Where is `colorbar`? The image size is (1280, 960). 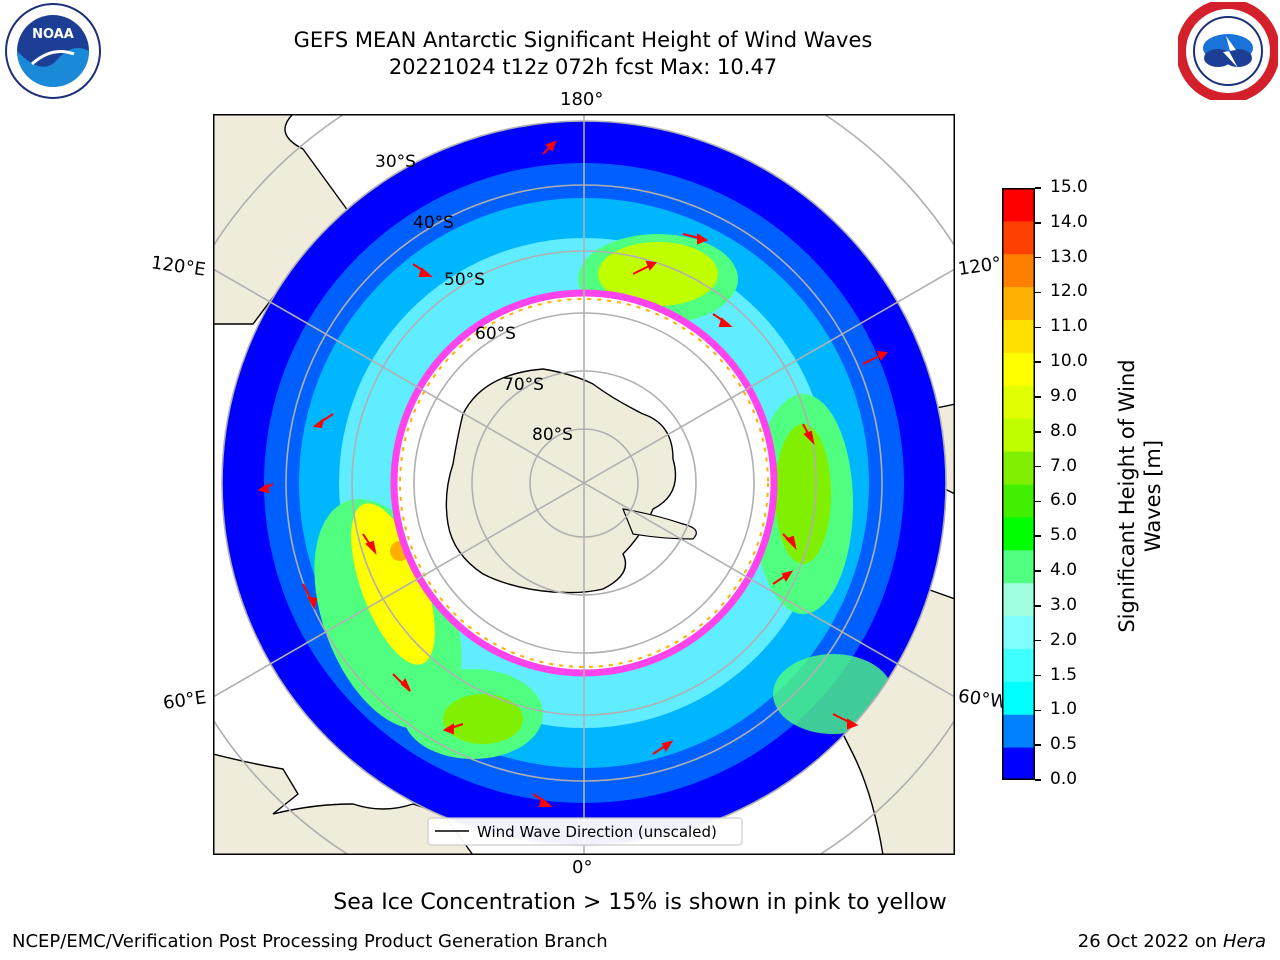
colorbar is located at coordinates (1018, 484).